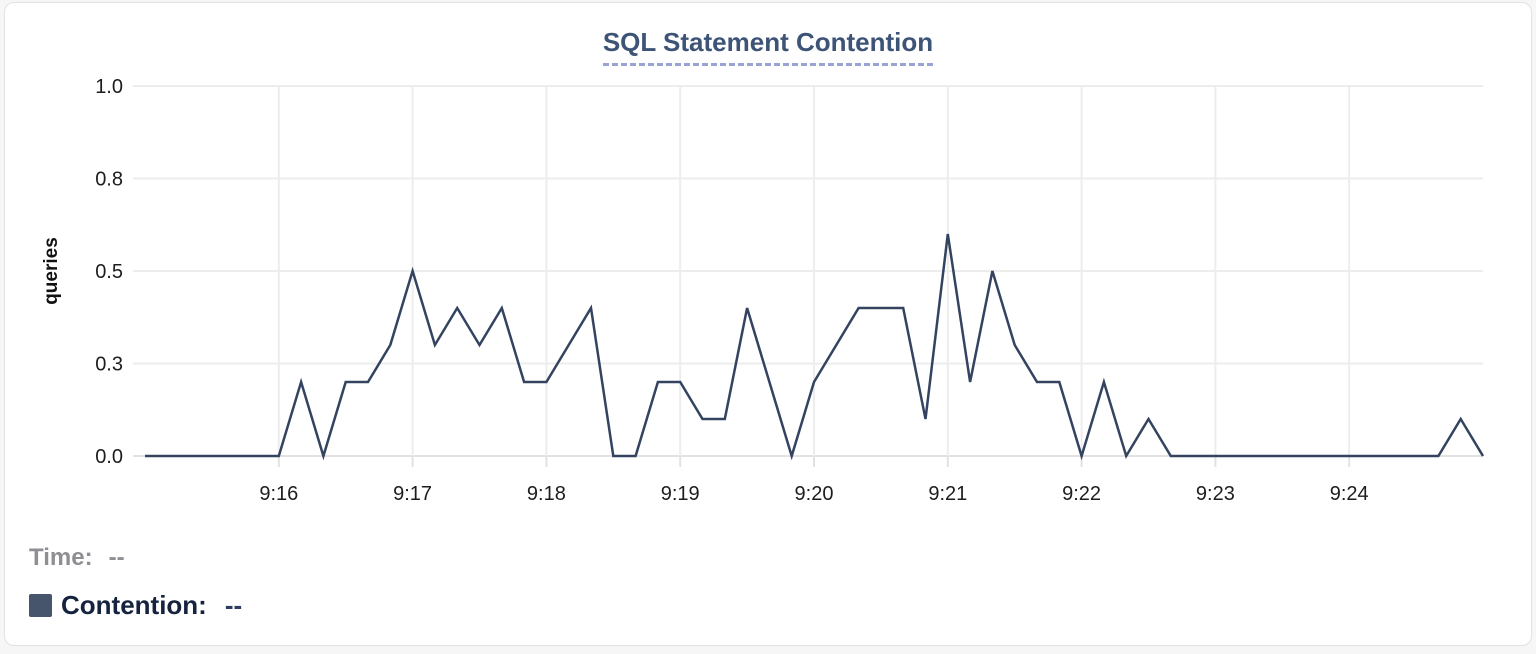 This screenshot has height=654, width=1536. I want to click on x-tick-label: 9:24, so click(1349, 494).